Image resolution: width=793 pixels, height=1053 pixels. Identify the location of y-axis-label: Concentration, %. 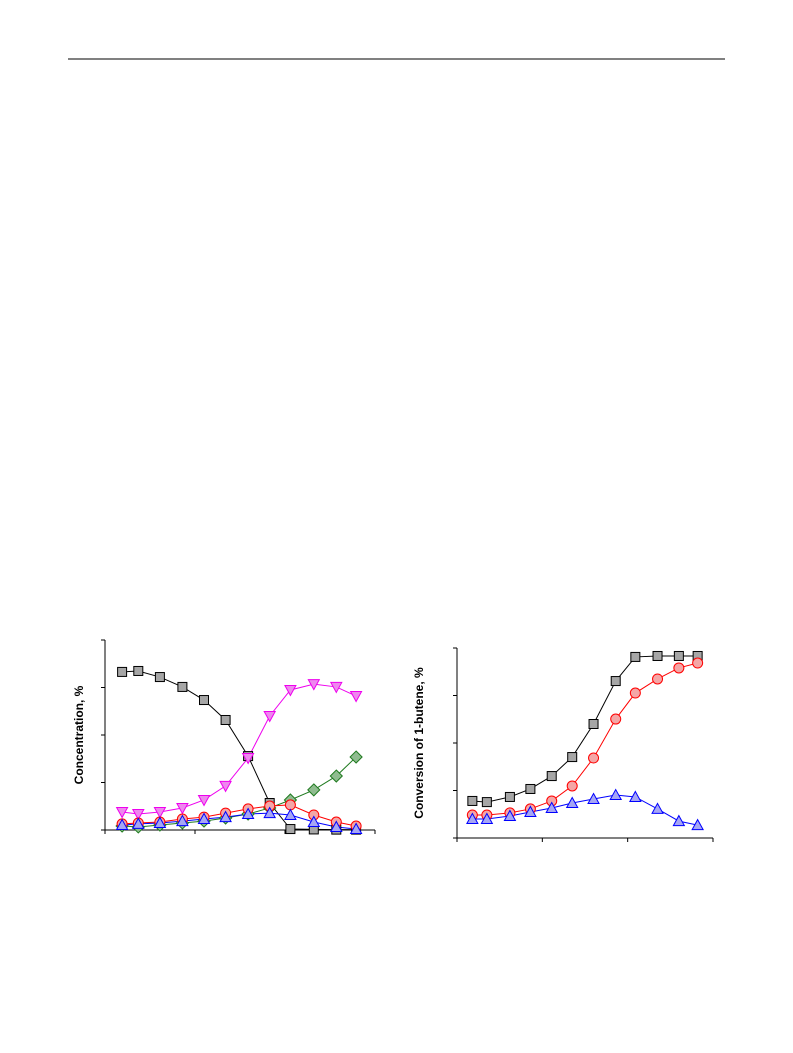
(79, 734).